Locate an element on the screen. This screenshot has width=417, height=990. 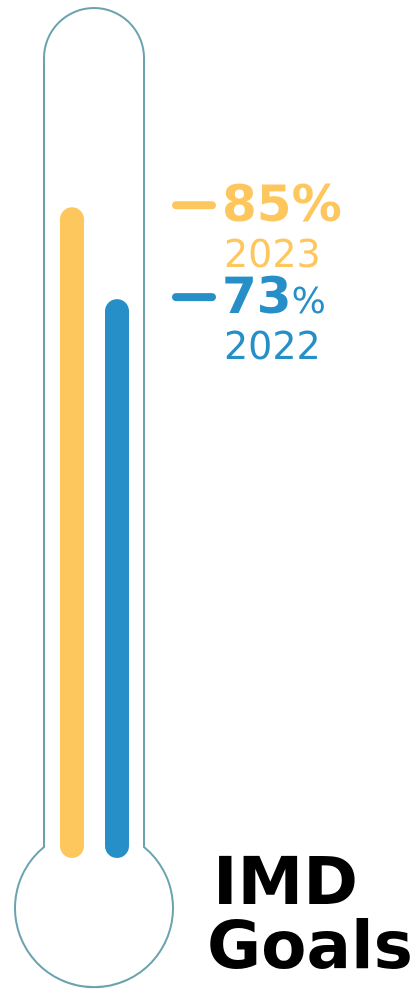
value-label-2023: 85% is located at coordinates (282, 204).